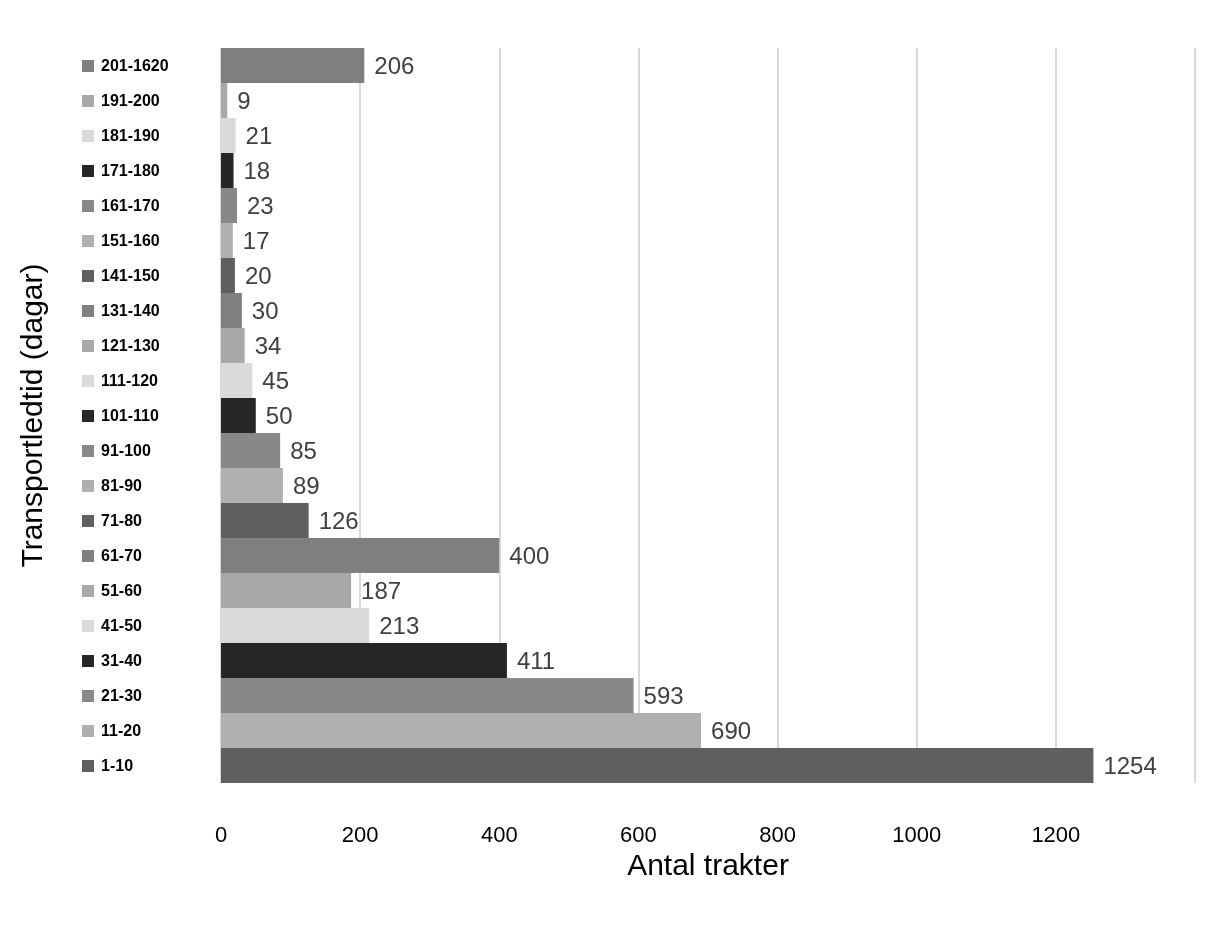 This screenshot has width=1207, height=944. What do you see at coordinates (256, 240) in the screenshot?
I see `data-label: 17` at bounding box center [256, 240].